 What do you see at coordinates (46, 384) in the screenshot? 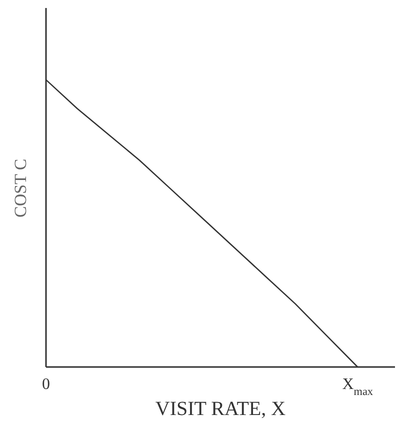
I see `x-tick-label: 0` at bounding box center [46, 384].